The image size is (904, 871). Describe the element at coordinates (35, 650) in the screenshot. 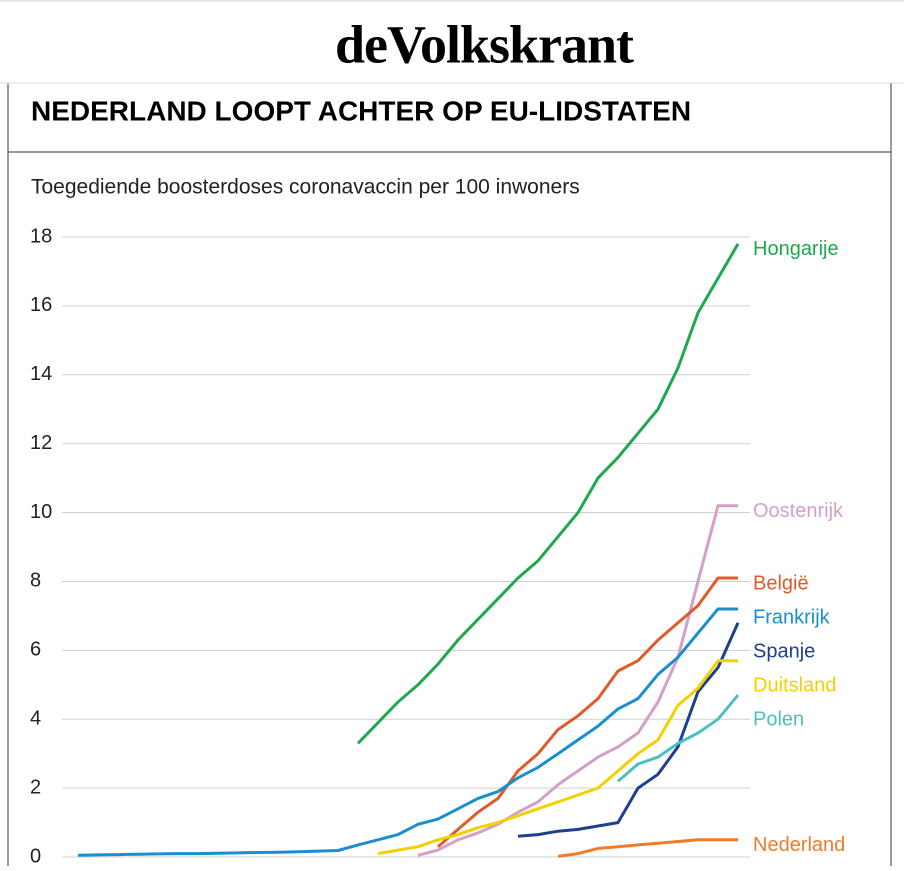

I see `y-tick-label: 6` at that location.